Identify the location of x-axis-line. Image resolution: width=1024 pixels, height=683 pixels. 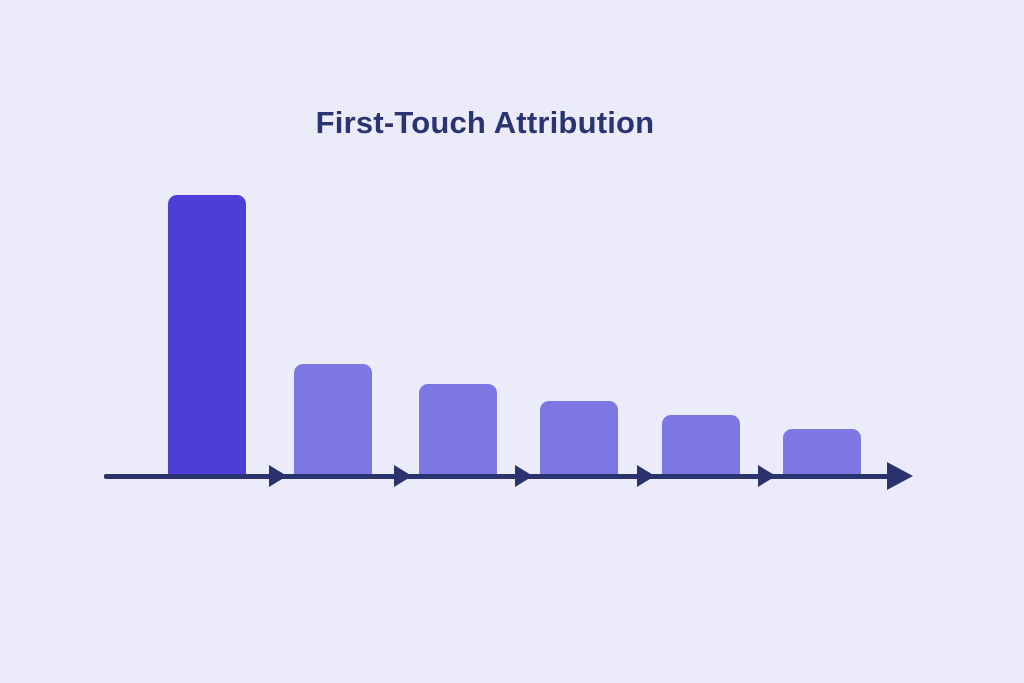
(505, 476).